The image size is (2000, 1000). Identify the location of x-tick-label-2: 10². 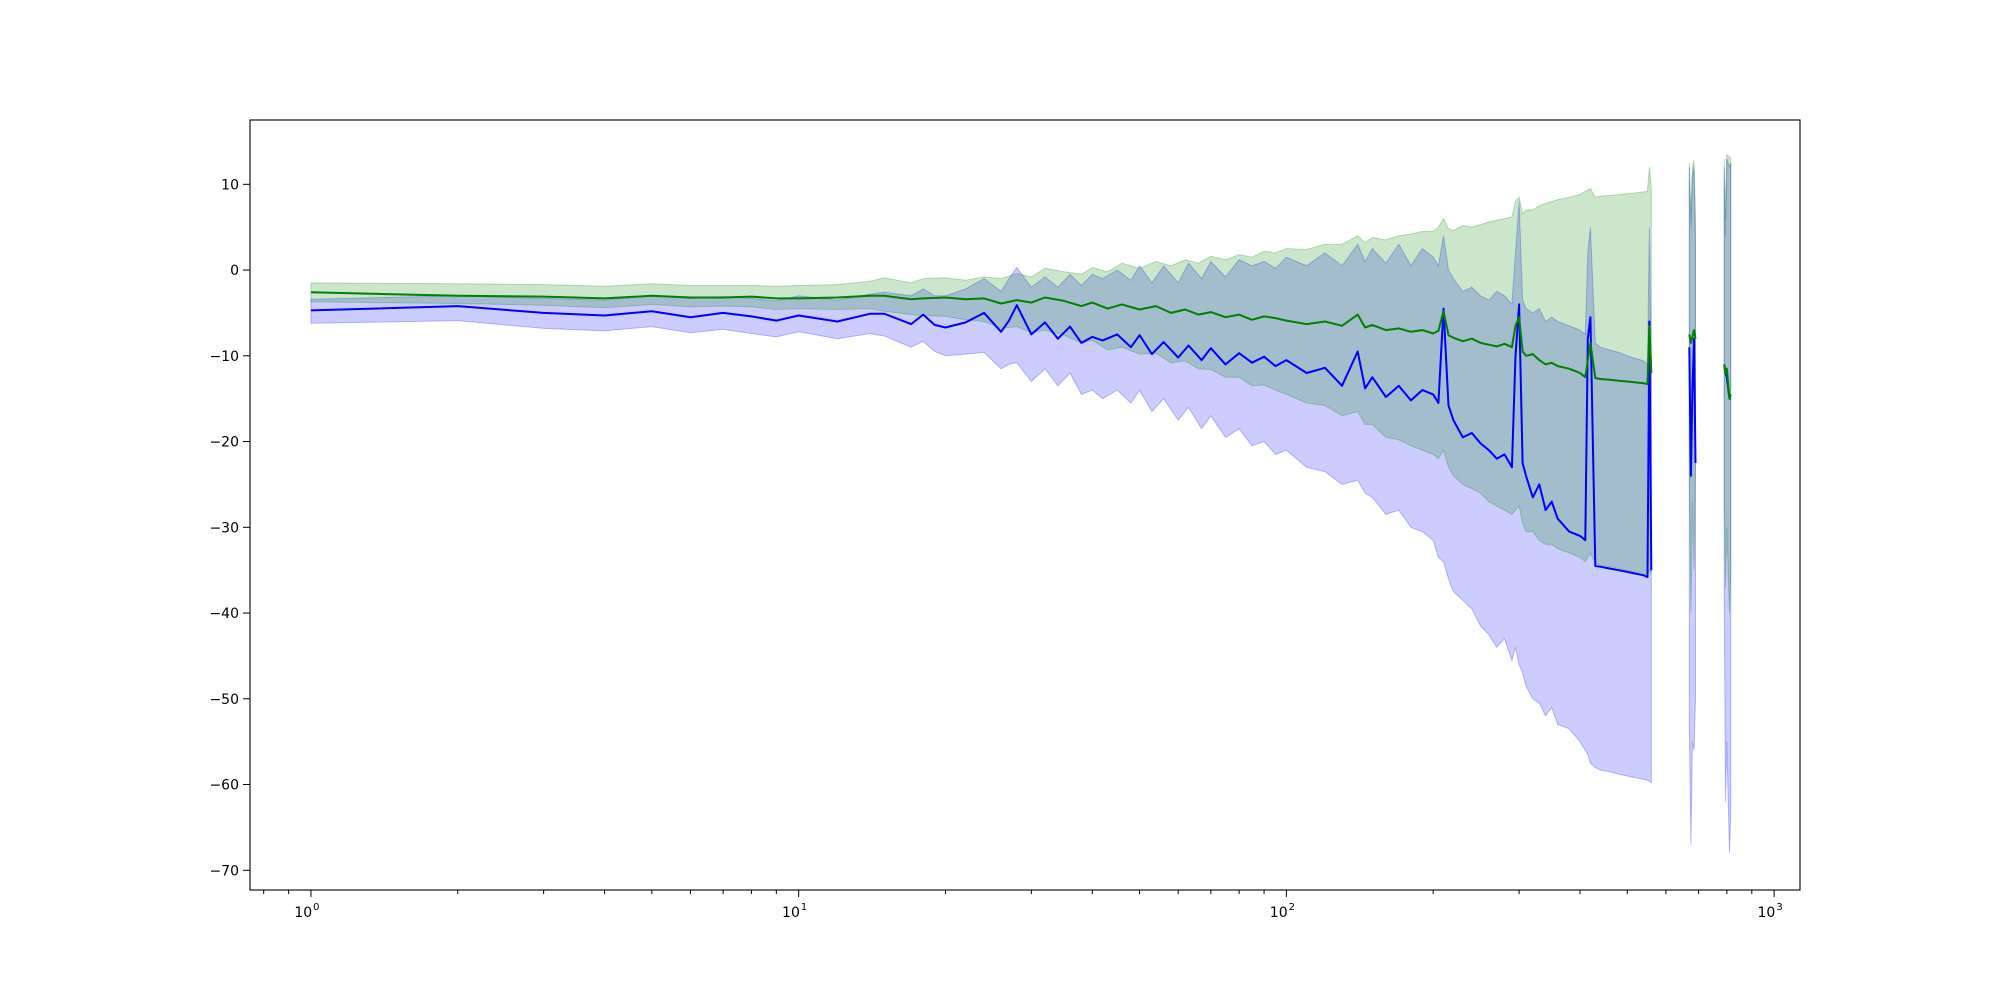
(1282, 911).